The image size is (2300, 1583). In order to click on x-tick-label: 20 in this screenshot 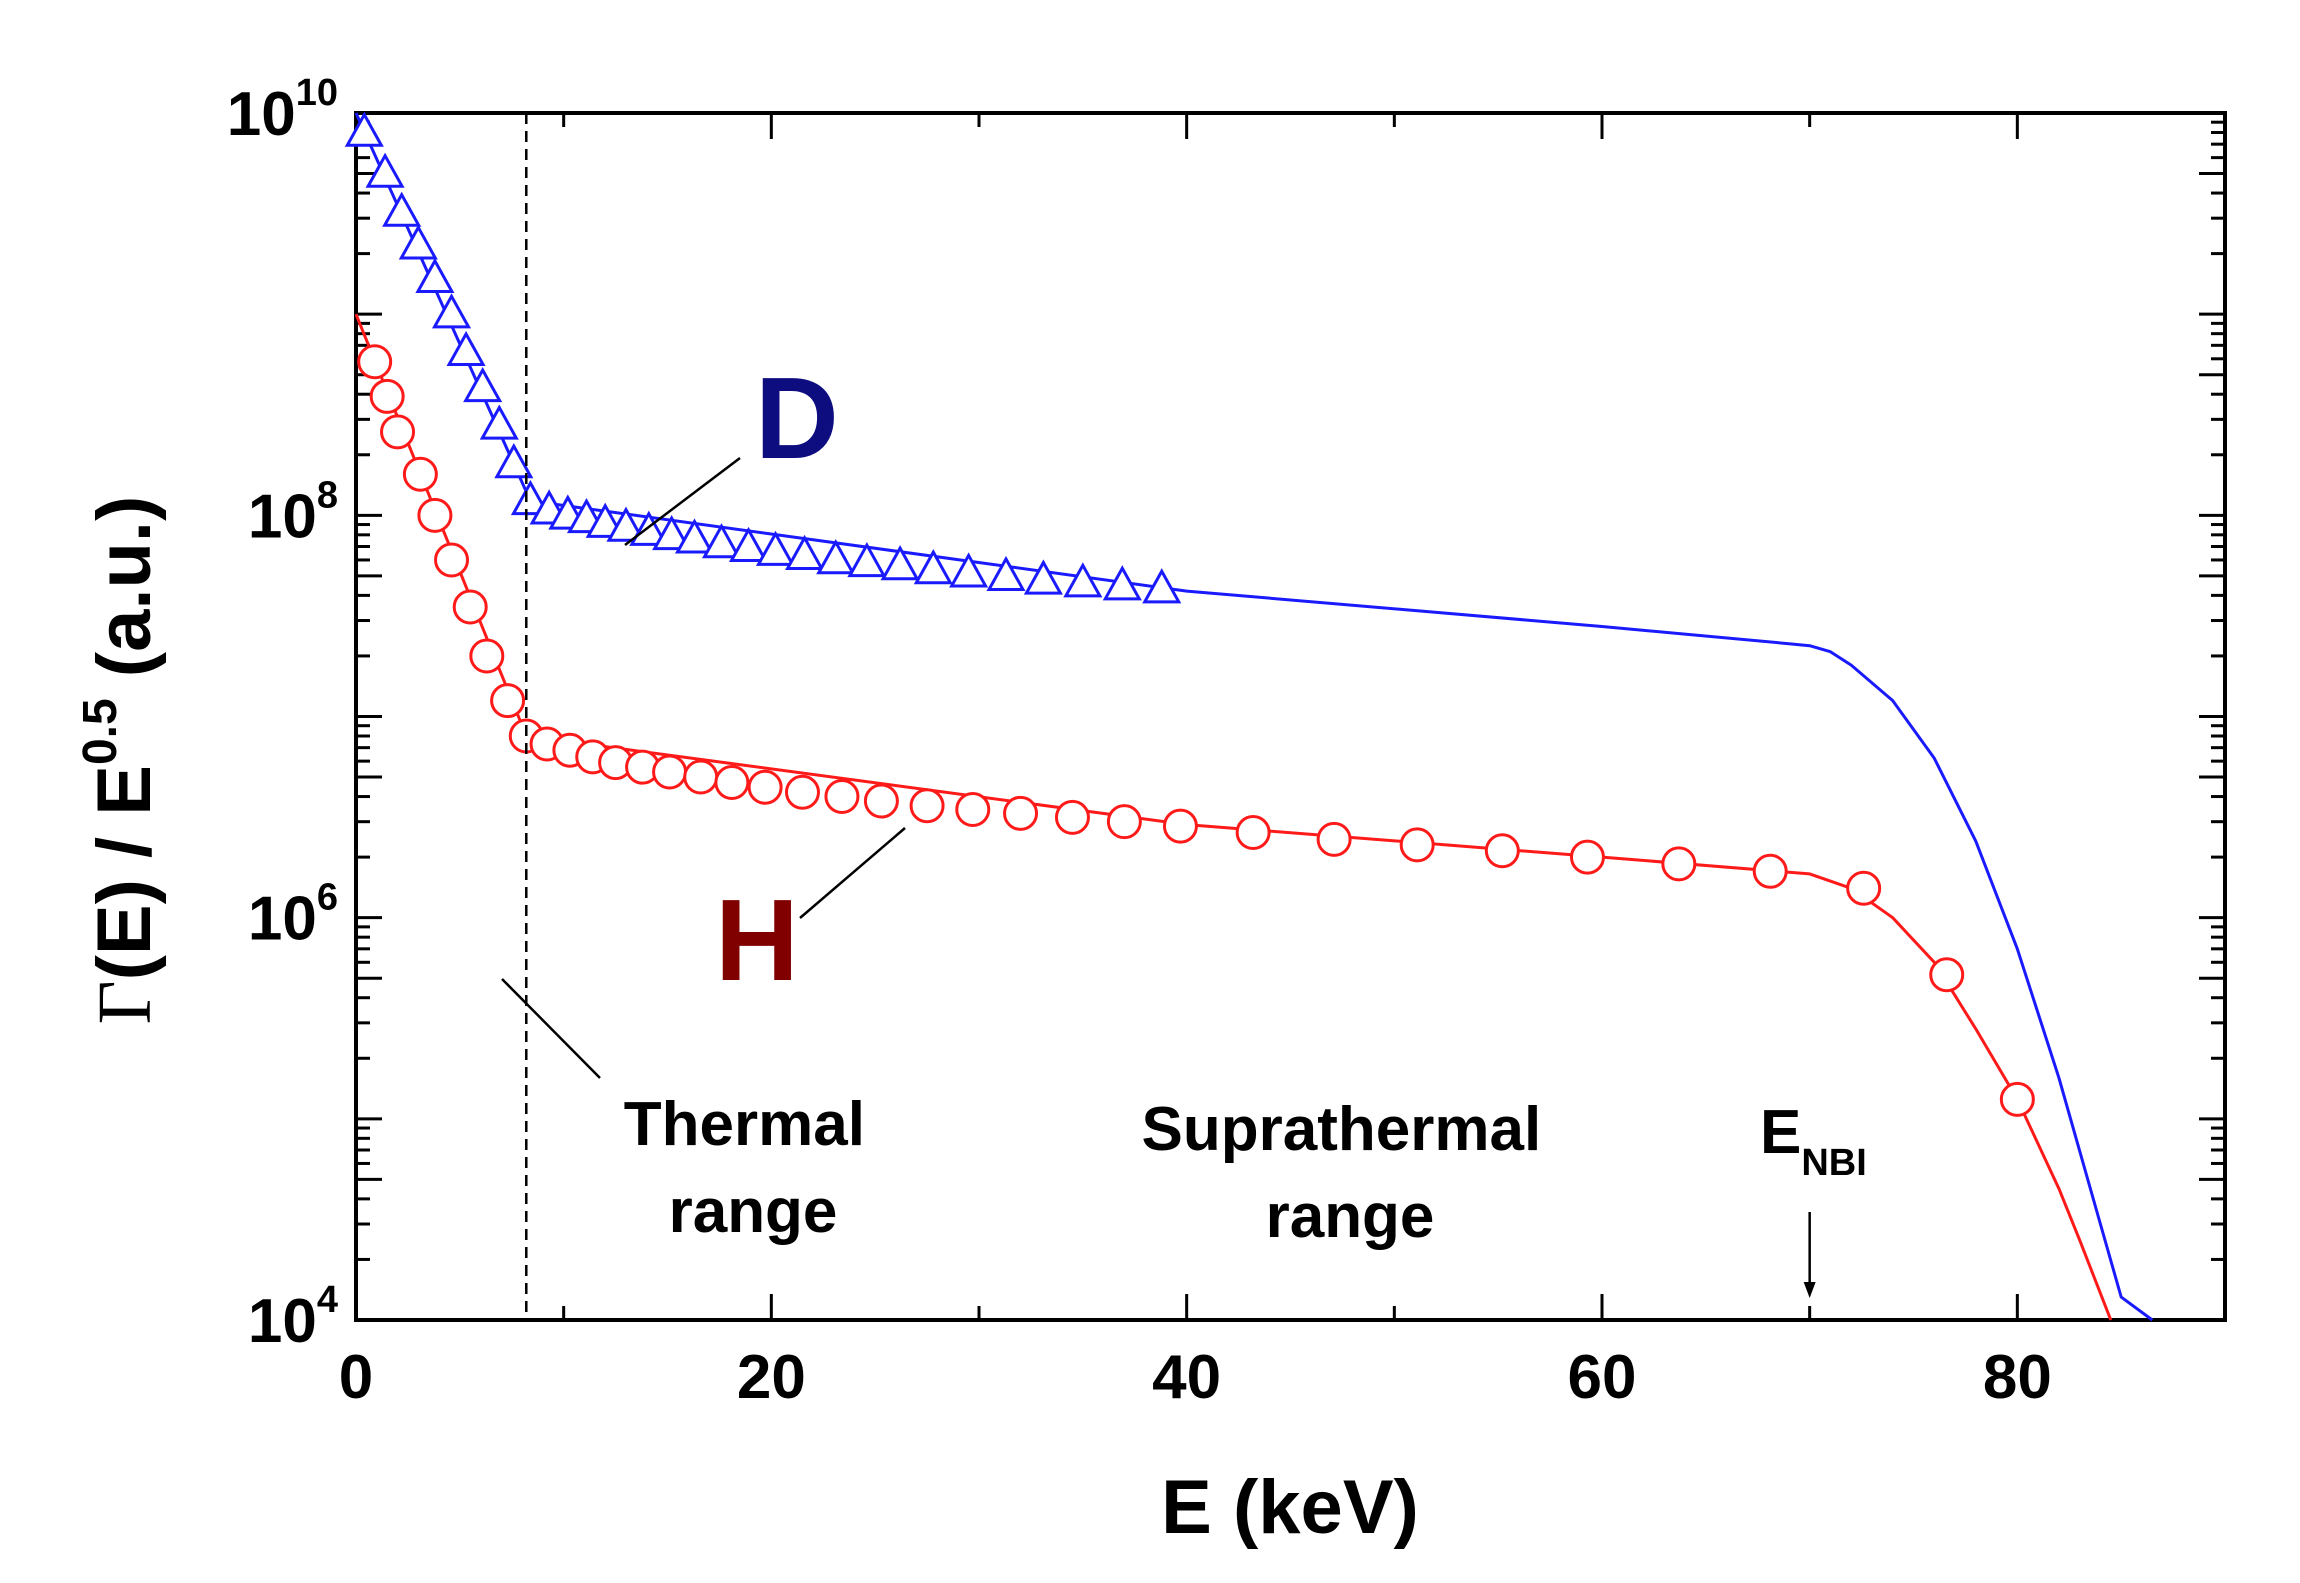, I will do `click(771, 1377)`.